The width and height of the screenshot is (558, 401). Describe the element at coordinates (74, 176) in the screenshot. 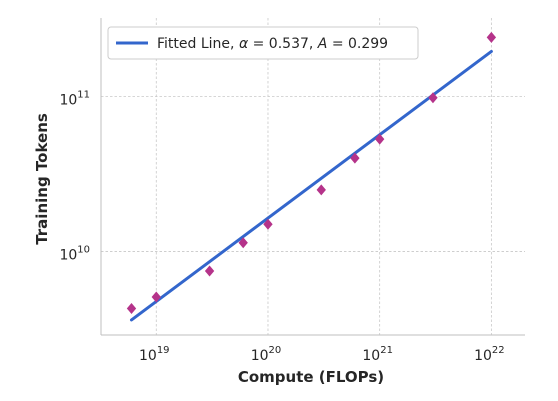

I see `y-axis-ticks: 1010 1011` at that location.